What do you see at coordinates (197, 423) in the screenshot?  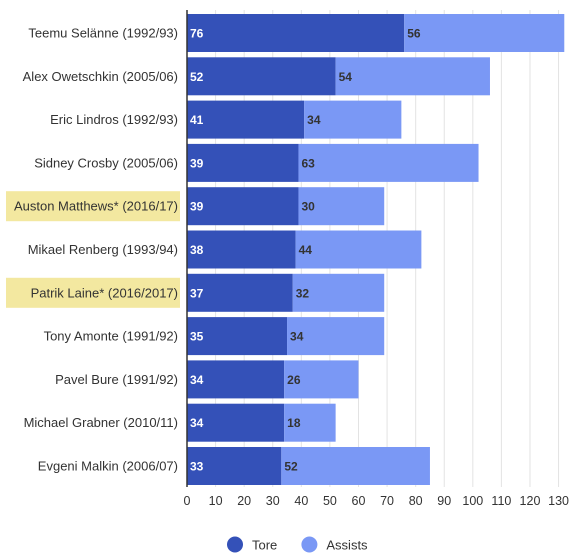 I see `value-label-tore-michael-grabner-2010-11: 34` at bounding box center [197, 423].